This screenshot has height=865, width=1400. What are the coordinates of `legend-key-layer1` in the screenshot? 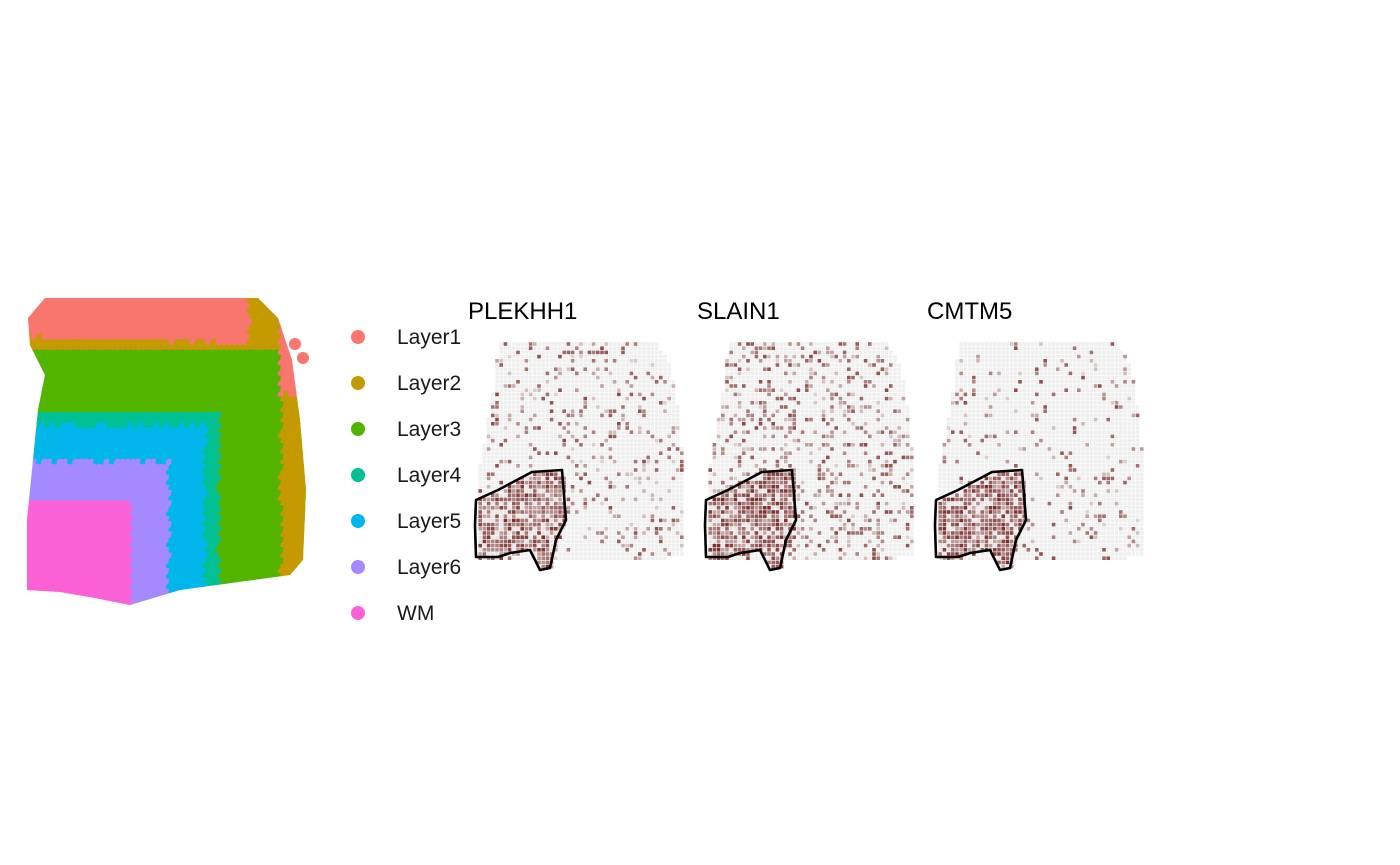 It's located at (358, 337).